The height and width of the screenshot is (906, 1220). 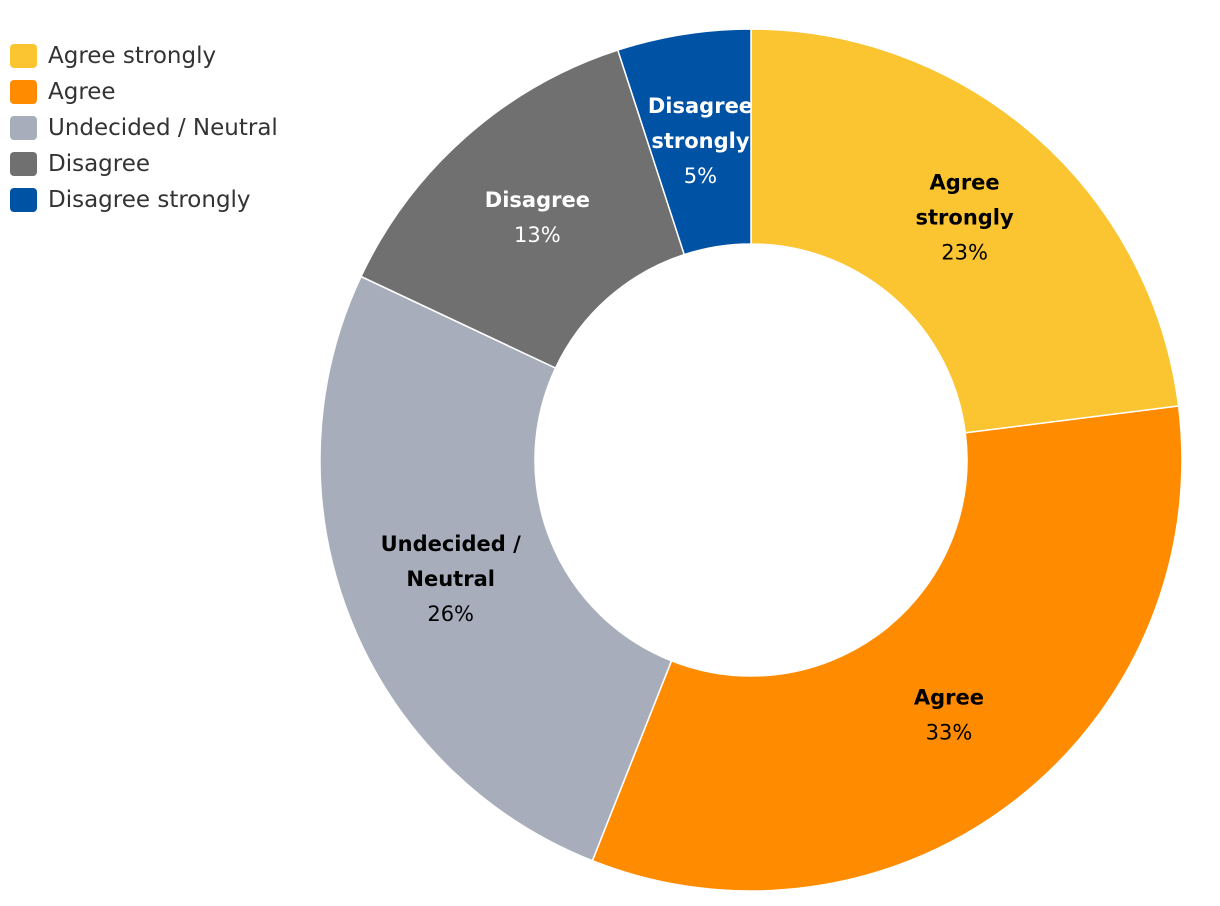 I want to click on legend-item: Undecided / Neutral, so click(x=144, y=128).